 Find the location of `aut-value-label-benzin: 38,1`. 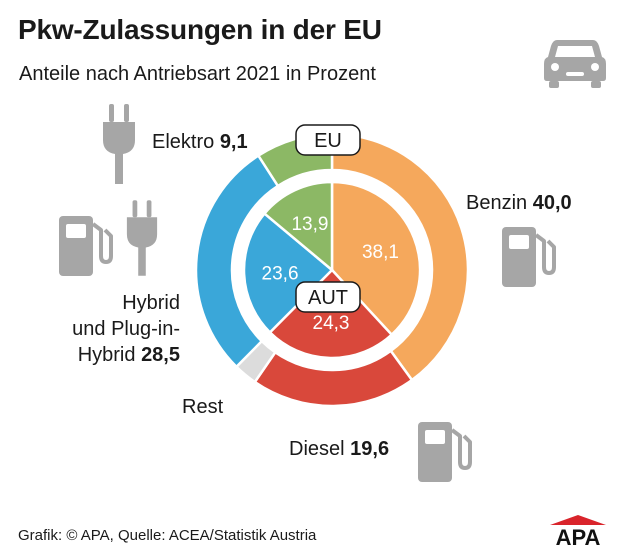

aut-value-label-benzin: 38,1 is located at coordinates (380, 252).